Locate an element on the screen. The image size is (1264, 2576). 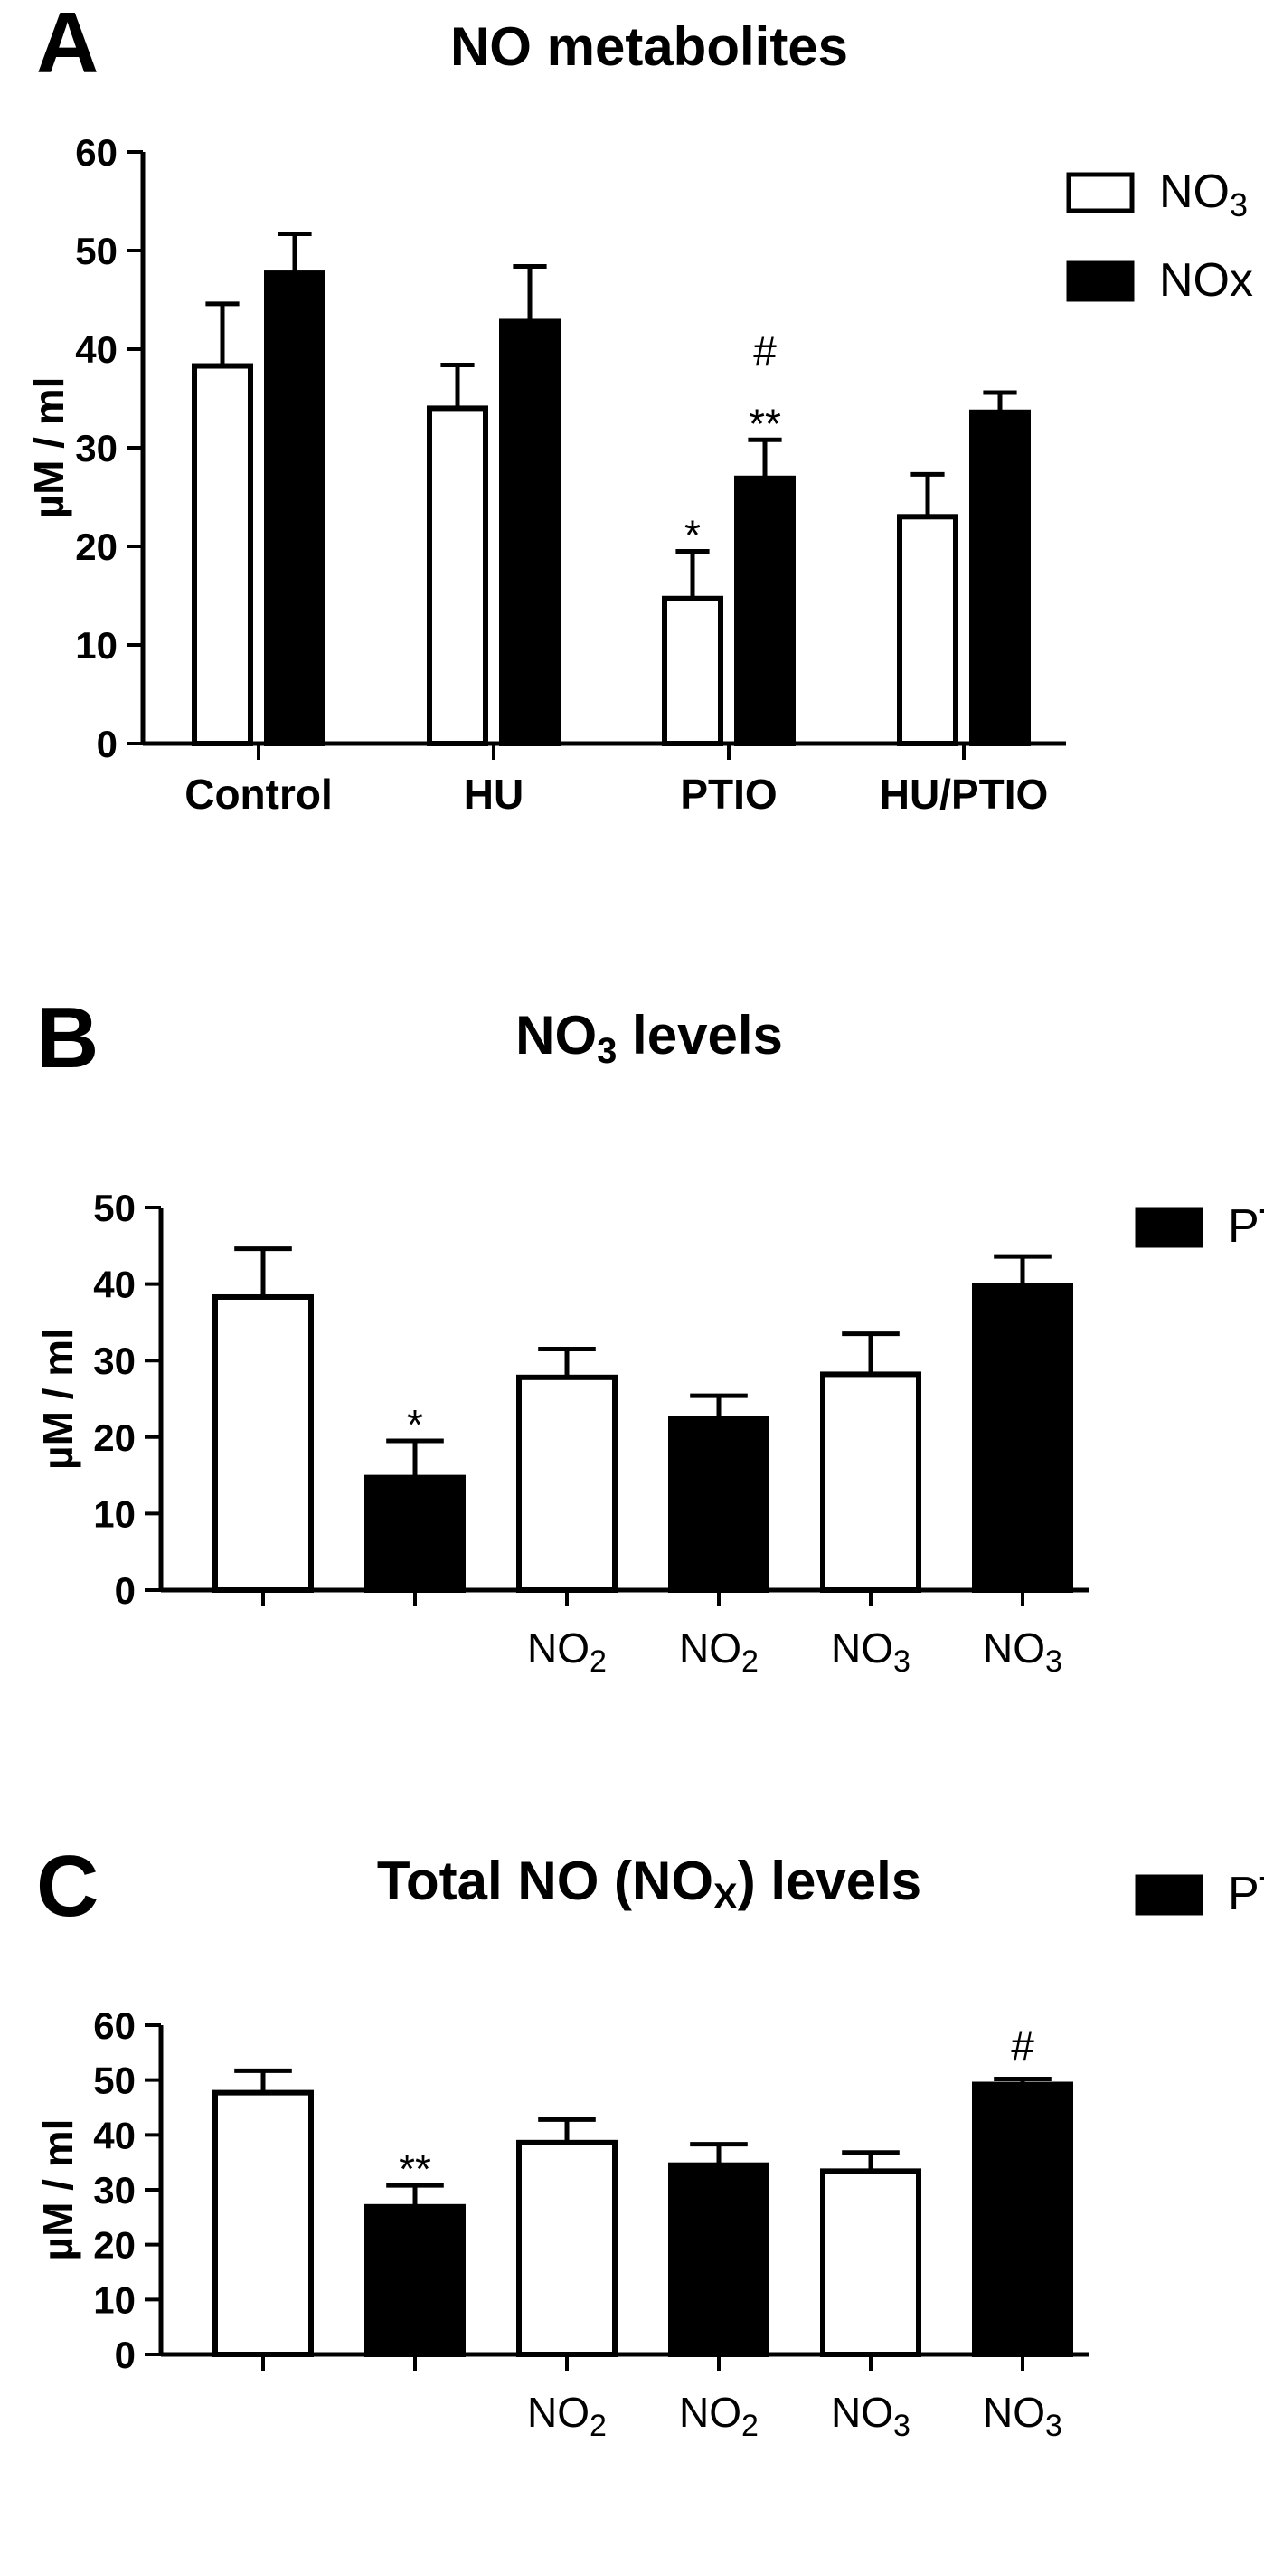
chart-title: NO3 levels is located at coordinates (649, 1038).